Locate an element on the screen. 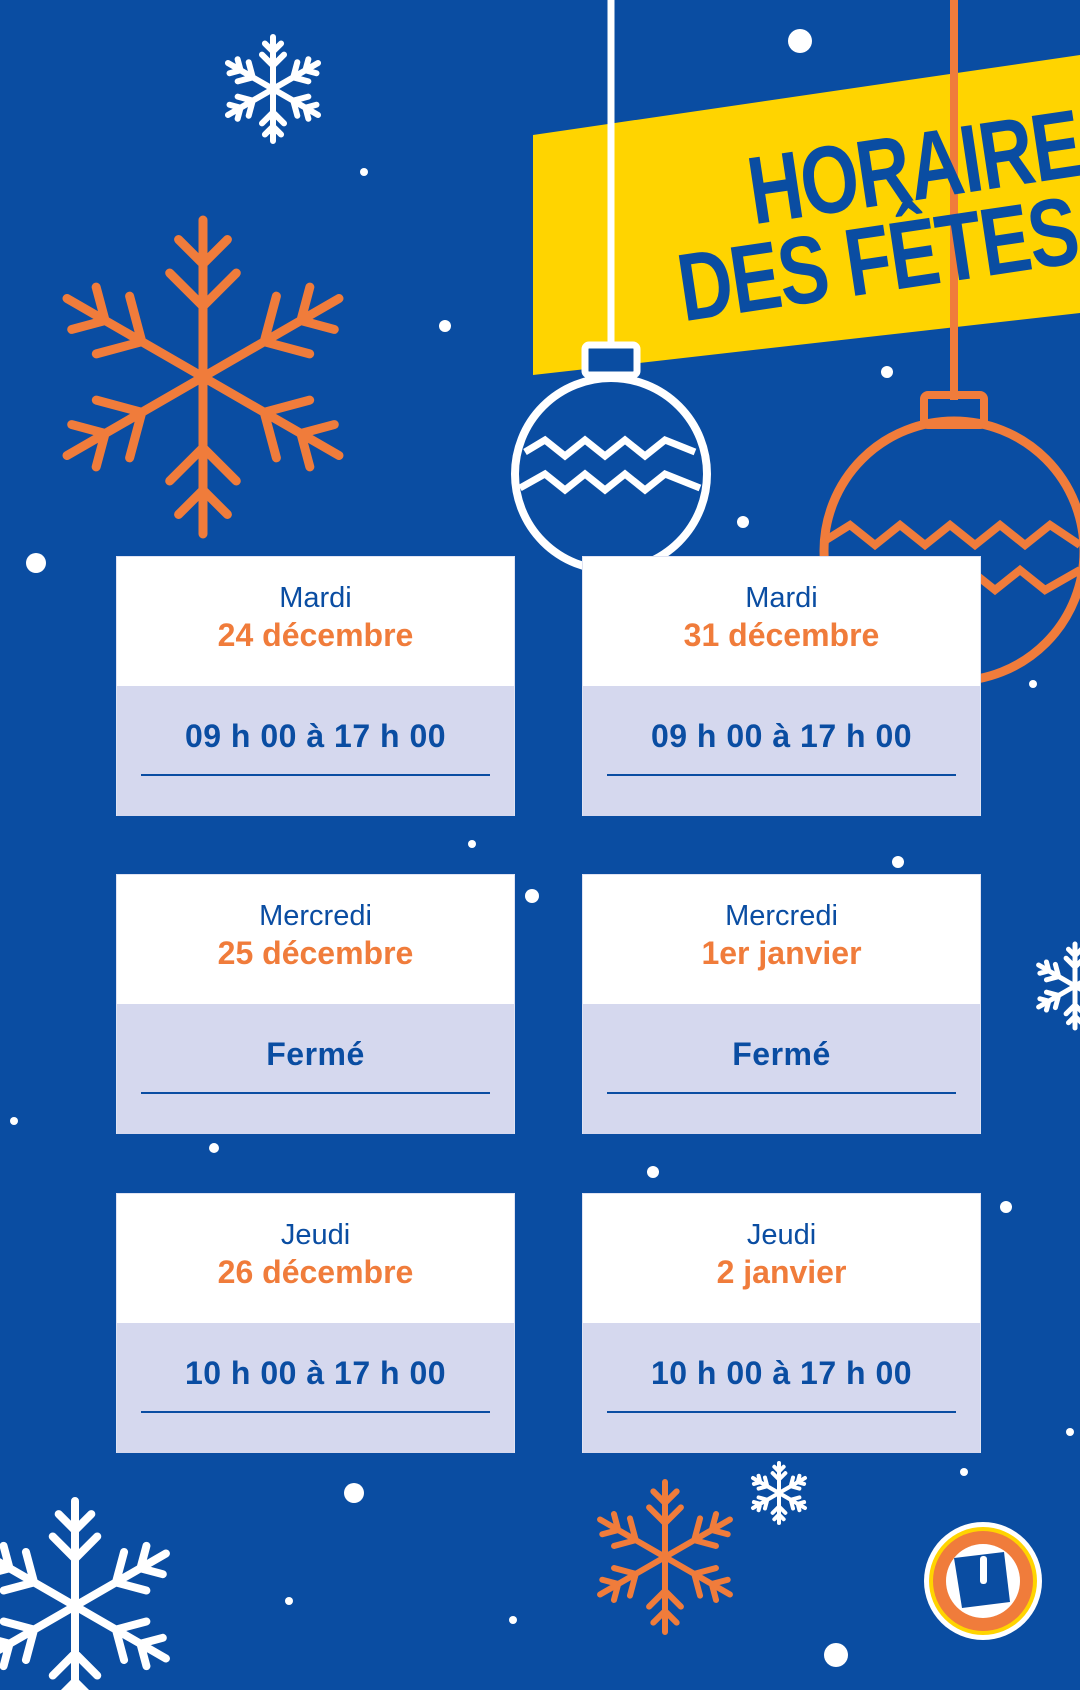 The width and height of the screenshot is (1080, 1690). card-header: Mercredi 25 décembre is located at coordinates (315, 939).